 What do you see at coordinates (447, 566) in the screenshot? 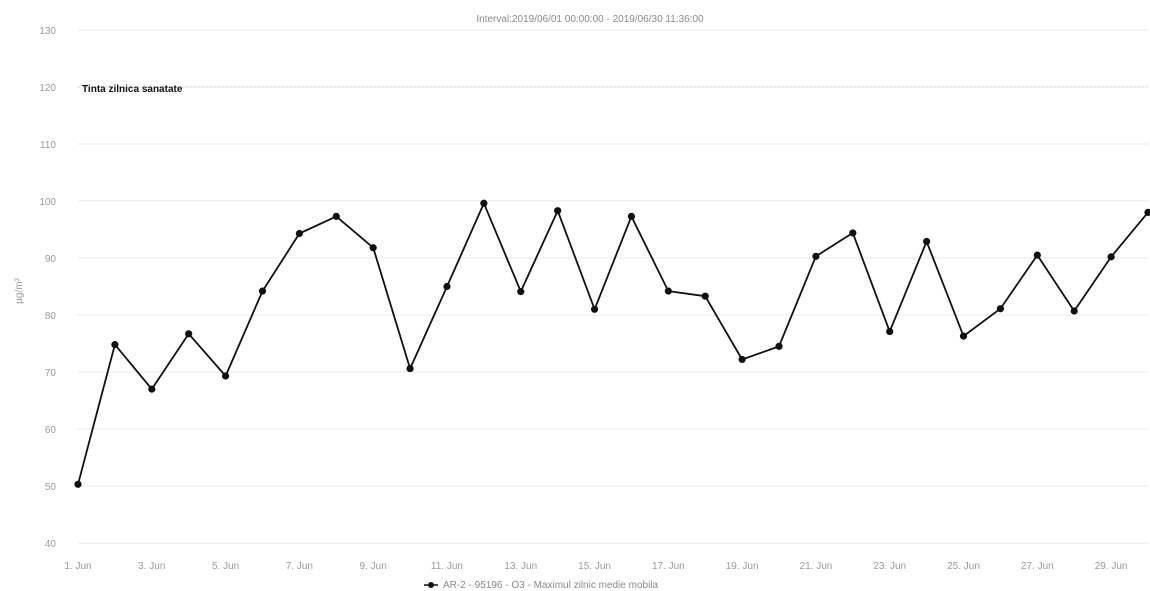
I see `x-tick-label: 11. Jun` at bounding box center [447, 566].